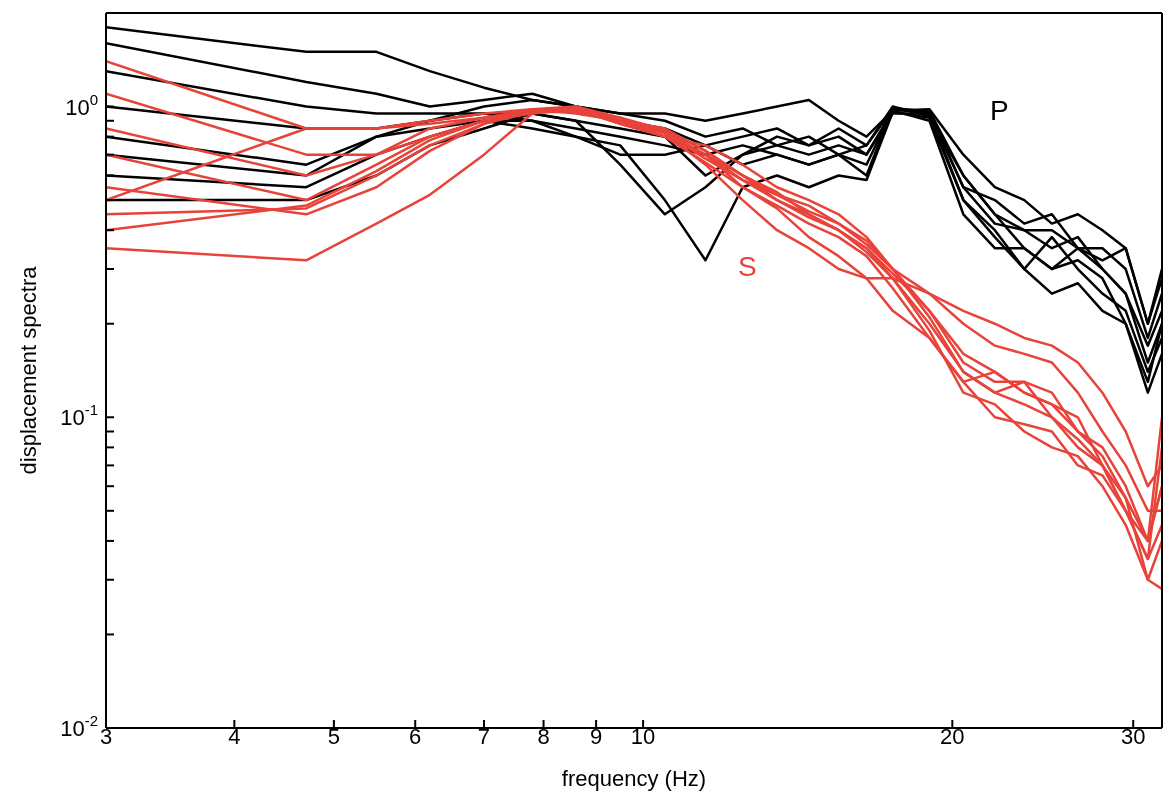  I want to click on y-tick-label: 10$^{-2}$, so click(79, 726).